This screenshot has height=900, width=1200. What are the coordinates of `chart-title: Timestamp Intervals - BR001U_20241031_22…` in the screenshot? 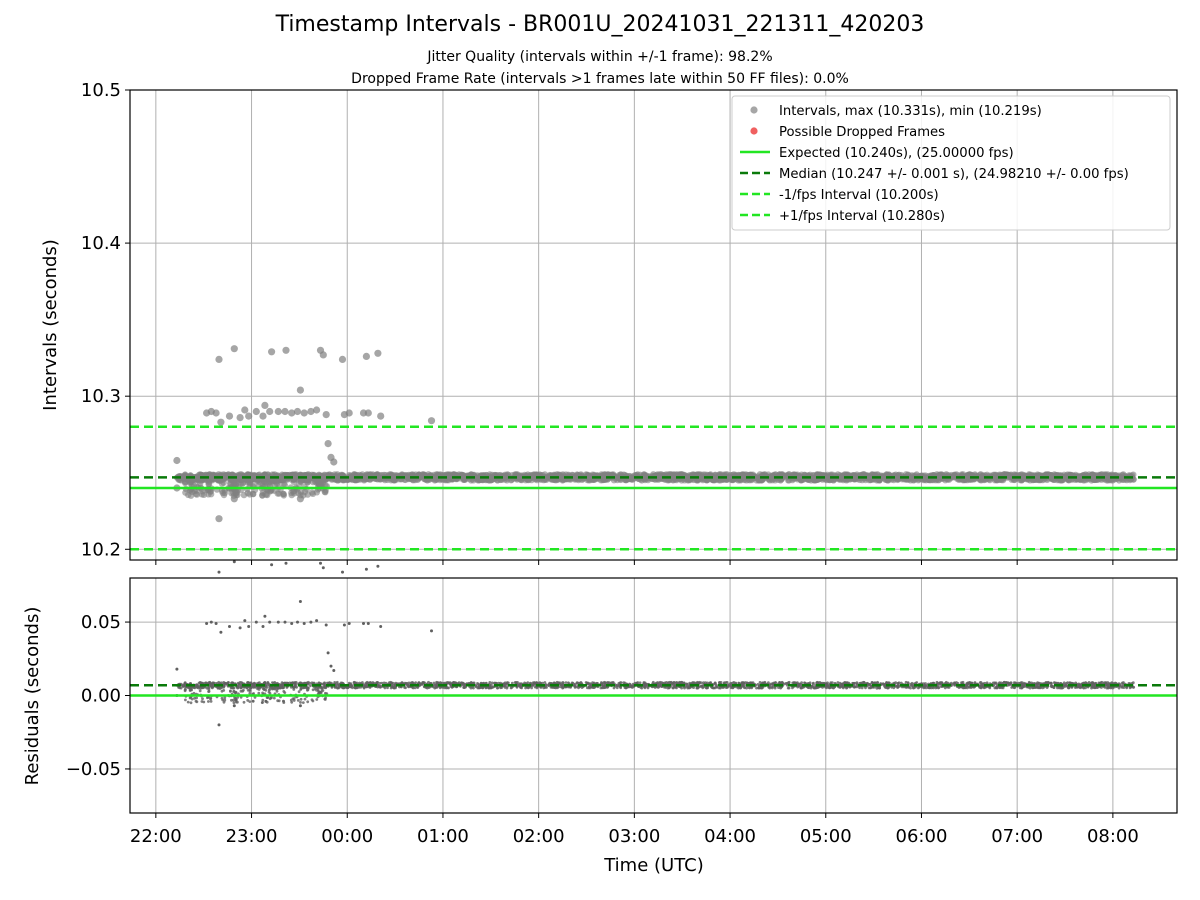 It's located at (600, 24).